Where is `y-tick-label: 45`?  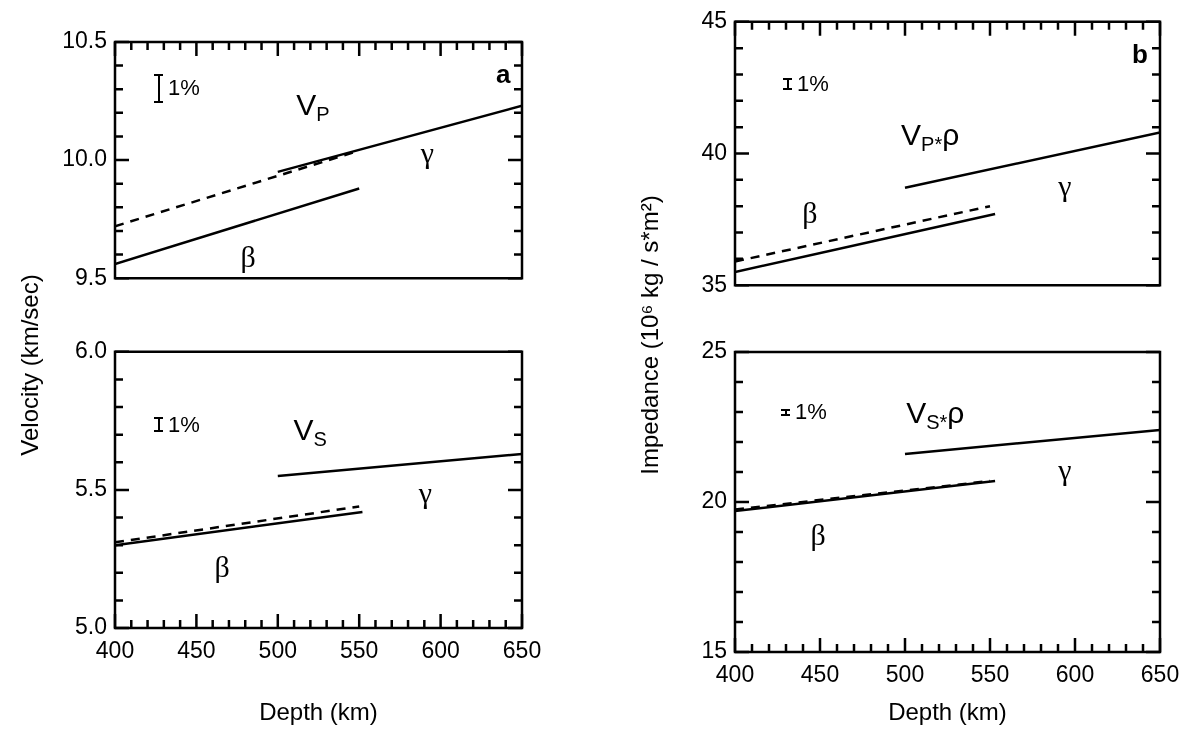
y-tick-label: 45 is located at coordinates (714, 20).